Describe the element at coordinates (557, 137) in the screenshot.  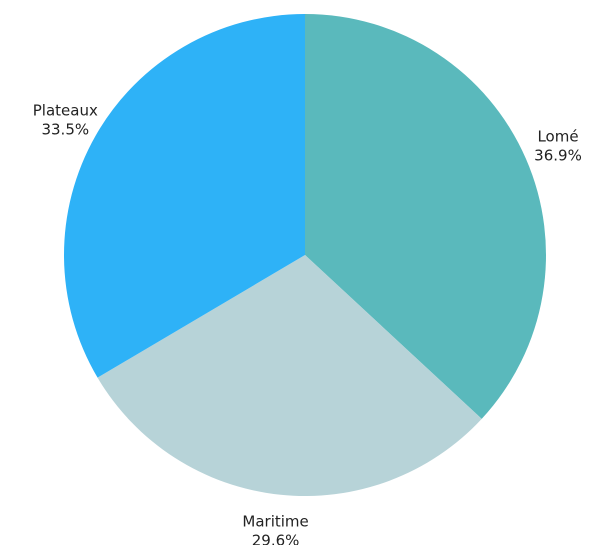
I see `slice-category-label: Lomé` at that location.